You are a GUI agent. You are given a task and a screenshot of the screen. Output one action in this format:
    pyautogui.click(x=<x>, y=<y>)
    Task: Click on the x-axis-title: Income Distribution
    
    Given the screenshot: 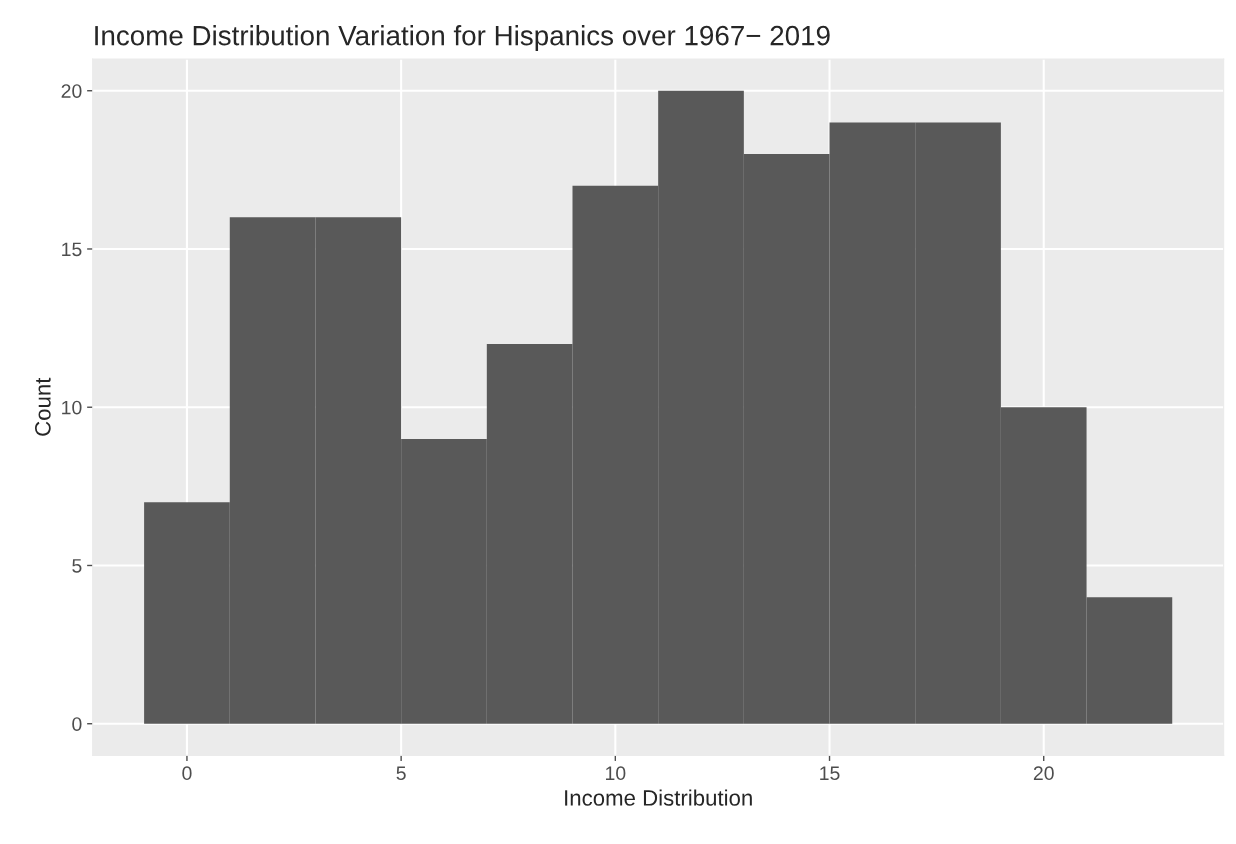 What is the action you would take?
    pyautogui.click(x=658, y=797)
    